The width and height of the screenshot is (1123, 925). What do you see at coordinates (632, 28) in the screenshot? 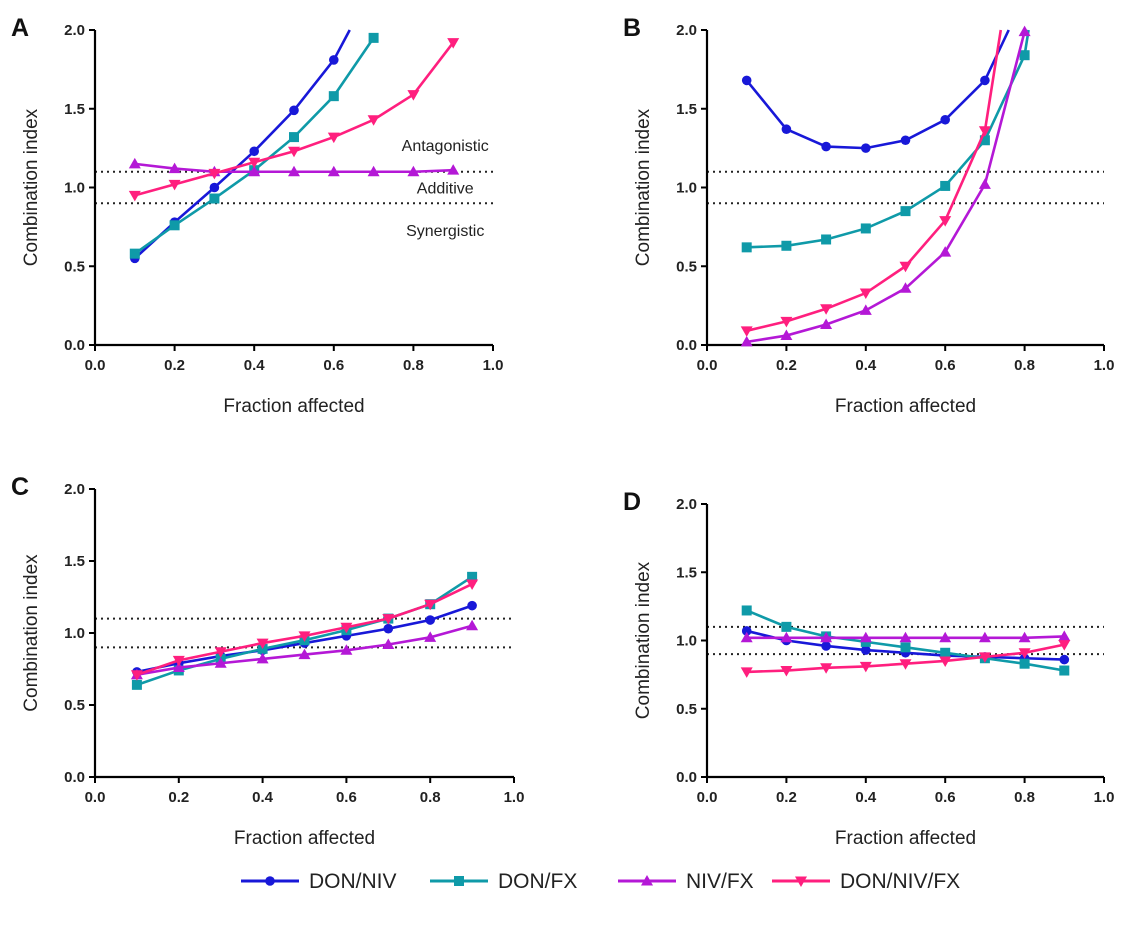
I see `panel-letter: B` at bounding box center [632, 28].